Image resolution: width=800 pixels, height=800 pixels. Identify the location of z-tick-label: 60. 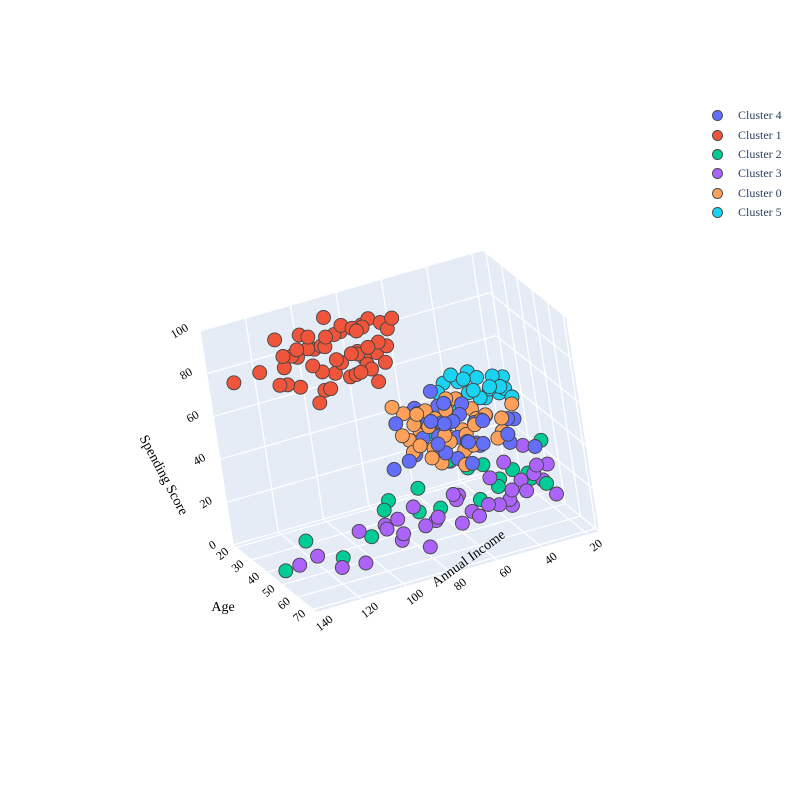
(192, 416).